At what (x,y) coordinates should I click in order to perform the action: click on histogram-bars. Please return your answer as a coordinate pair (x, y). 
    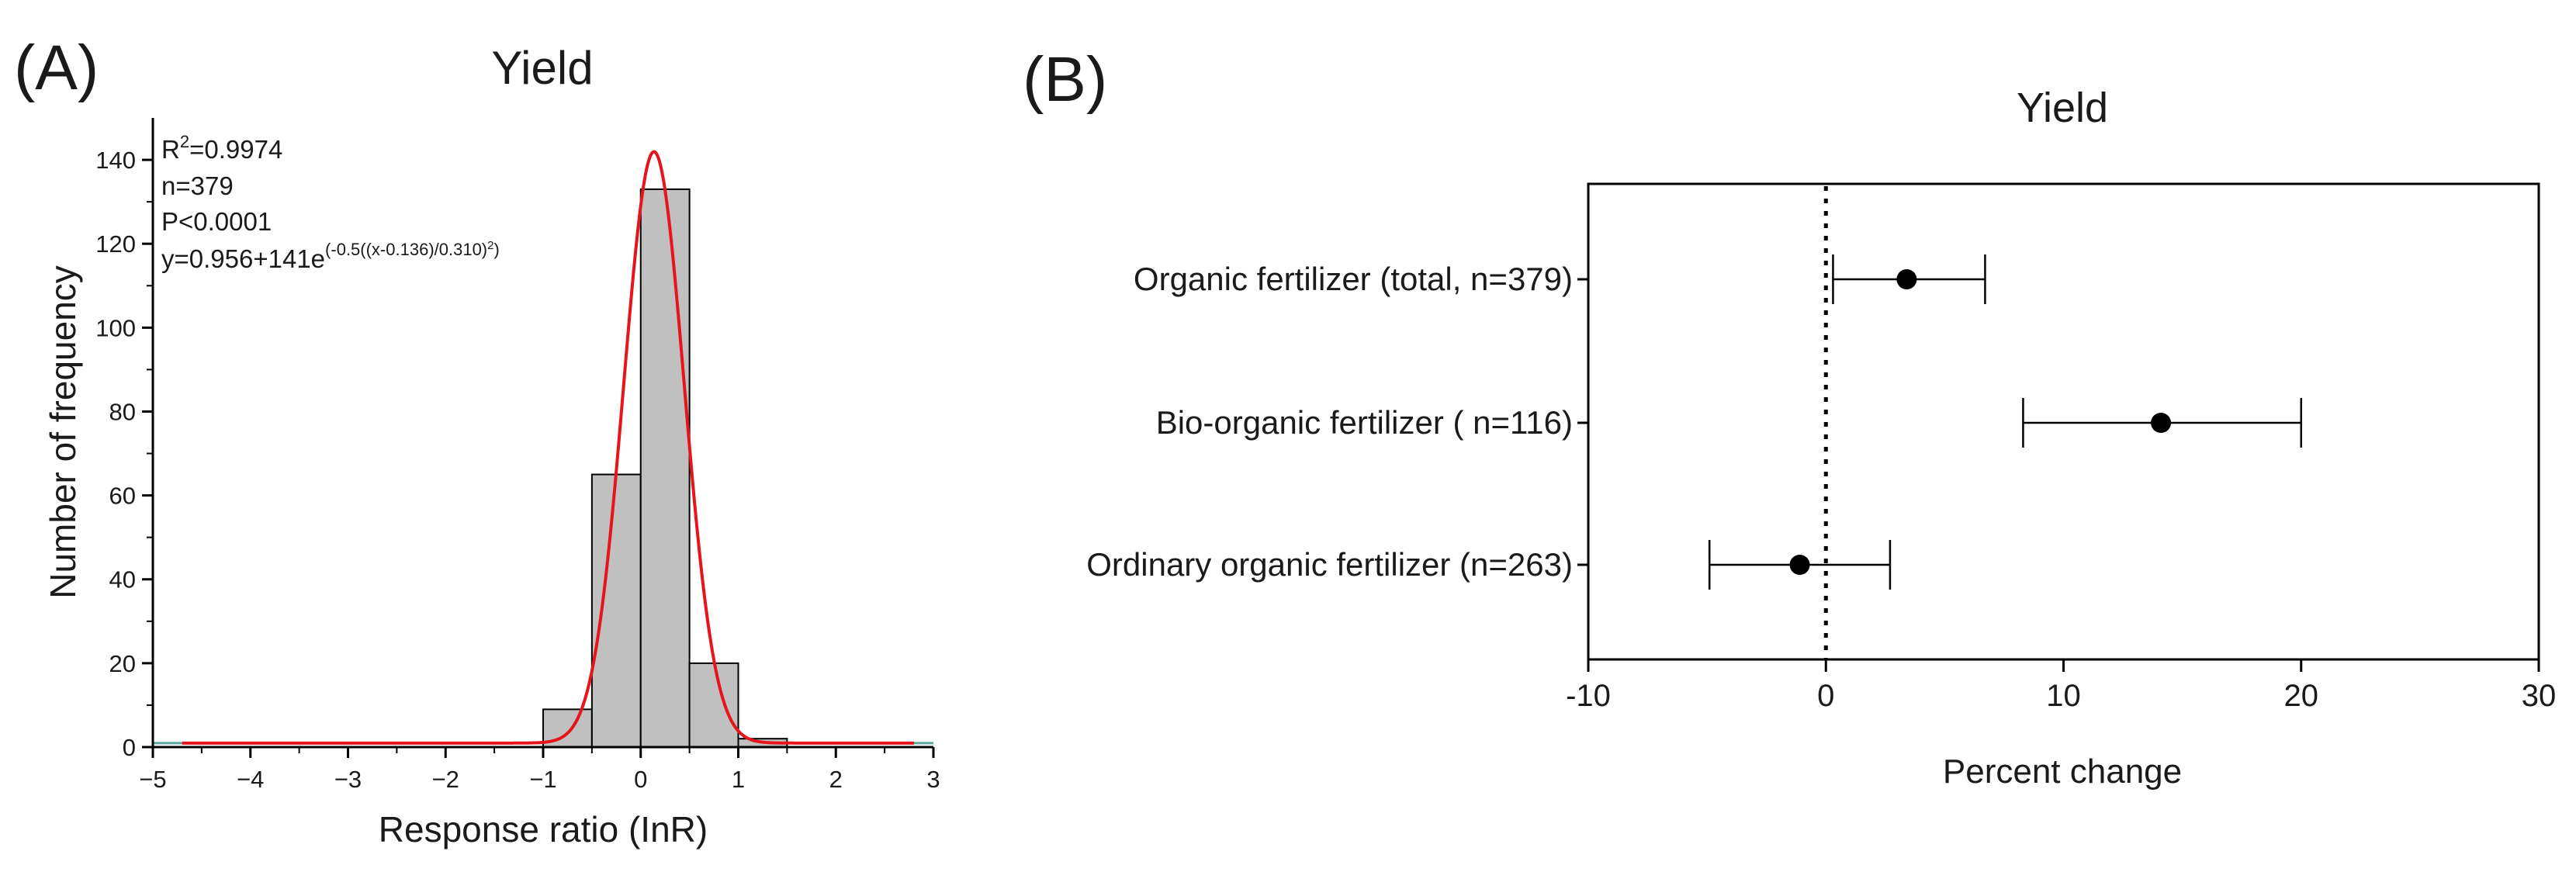
    Looking at the image, I should click on (665, 468).